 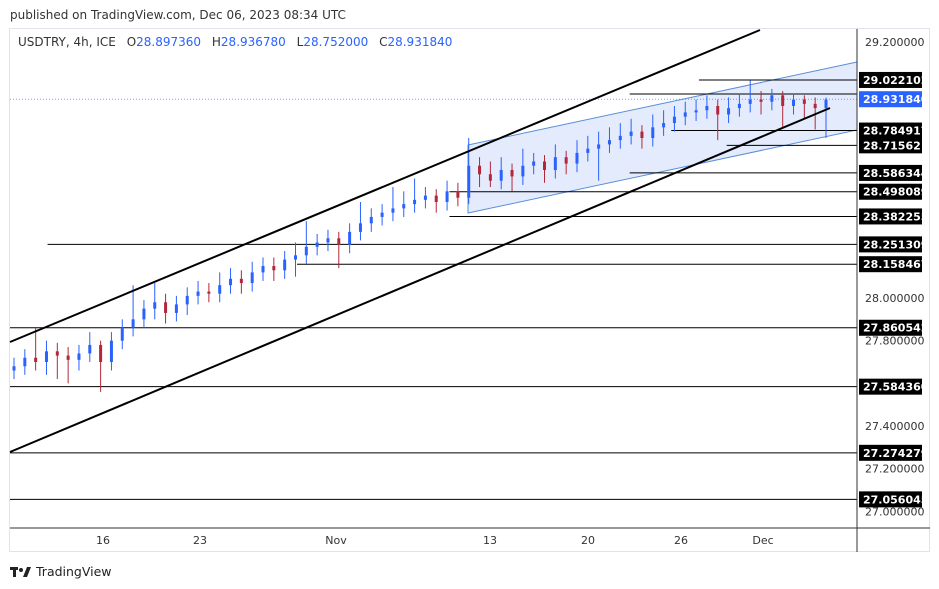 What do you see at coordinates (20, 571) in the screenshot?
I see `tradingview-logo-icon` at bounding box center [20, 571].